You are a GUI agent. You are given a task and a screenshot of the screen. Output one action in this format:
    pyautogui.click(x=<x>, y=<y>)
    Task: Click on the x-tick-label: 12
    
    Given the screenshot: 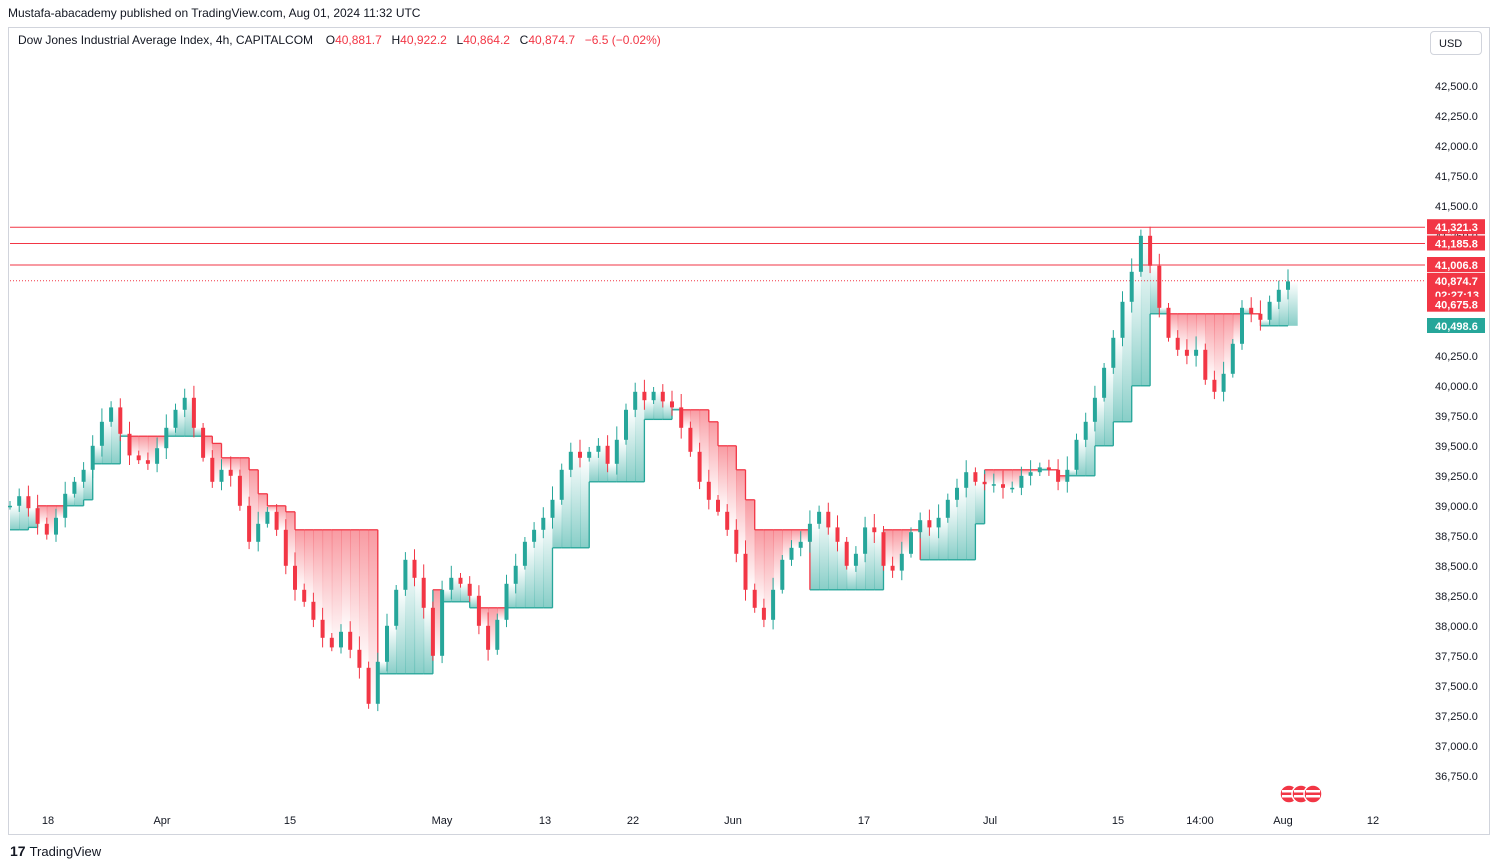 What is the action you would take?
    pyautogui.click(x=1373, y=821)
    